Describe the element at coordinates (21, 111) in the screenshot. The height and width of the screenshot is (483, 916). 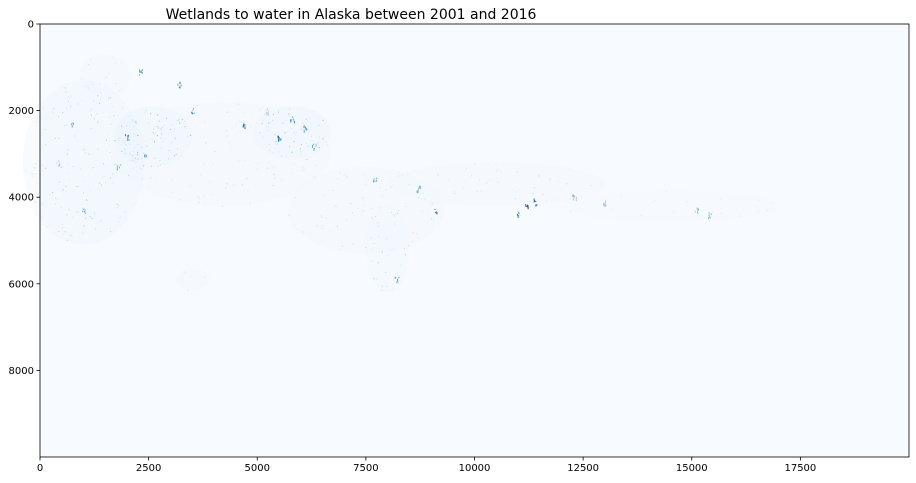
I see `y-tick-label: 2000` at that location.